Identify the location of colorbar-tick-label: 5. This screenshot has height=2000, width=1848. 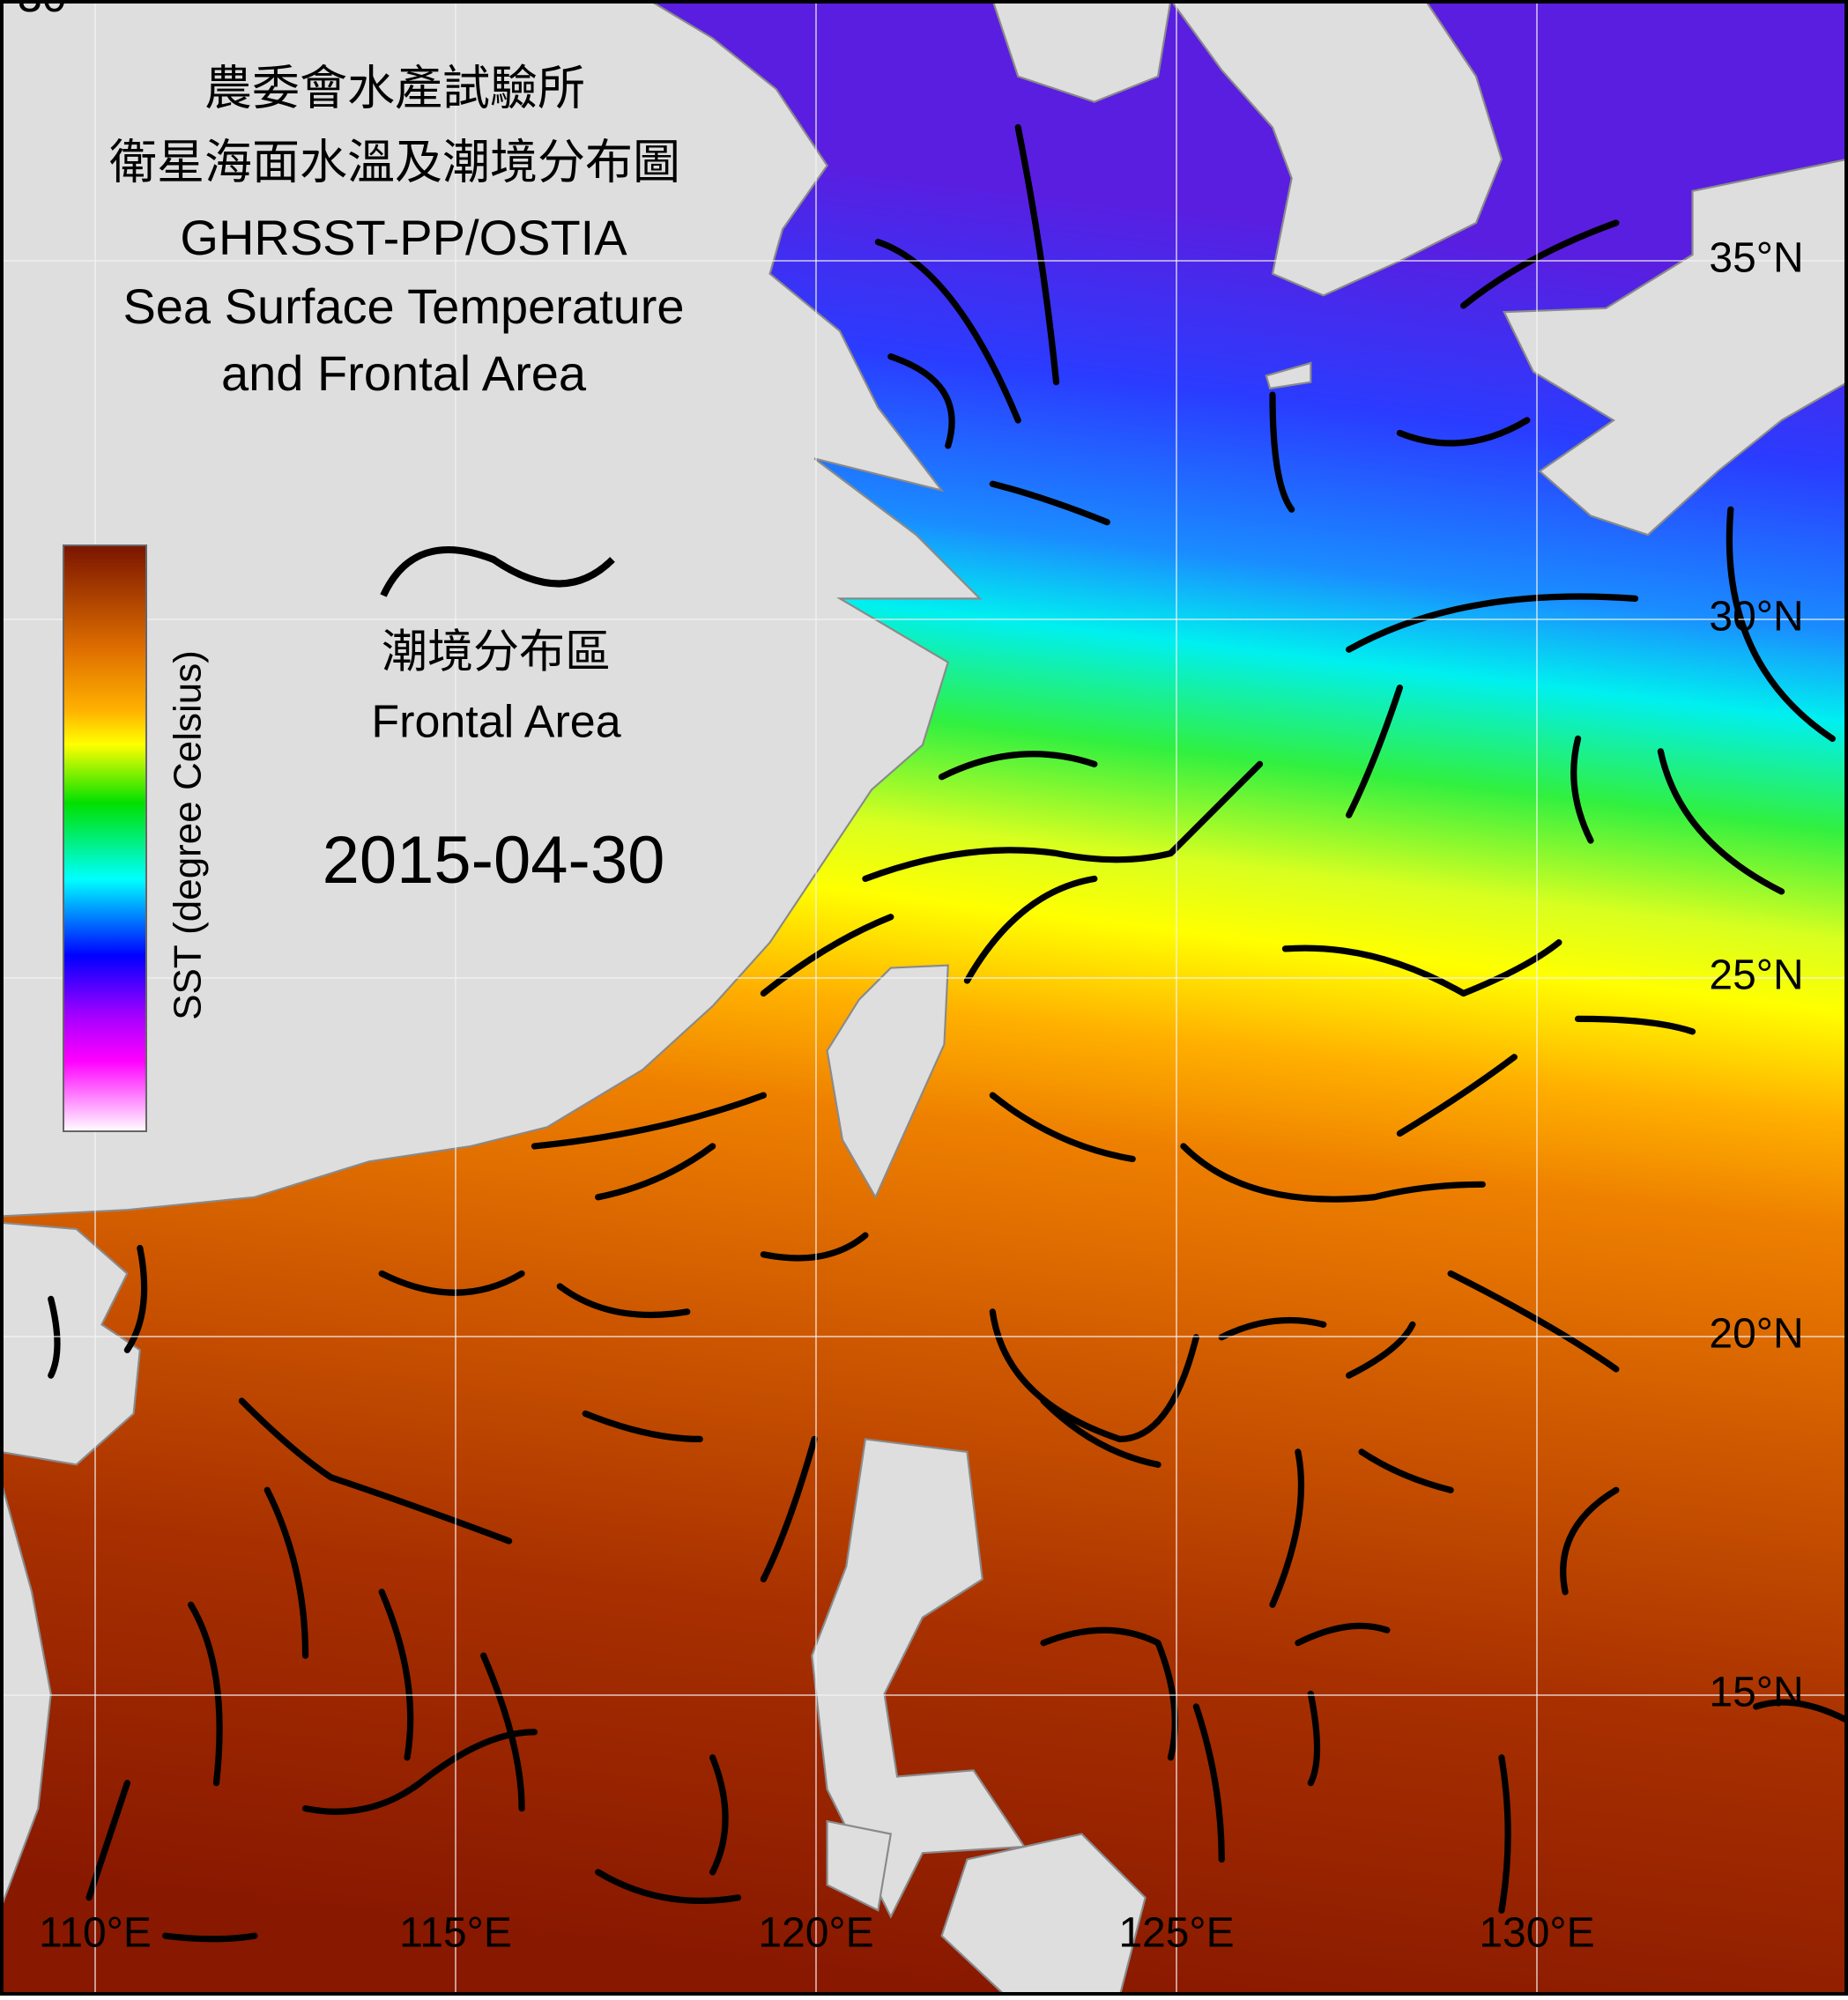
(30, 10).